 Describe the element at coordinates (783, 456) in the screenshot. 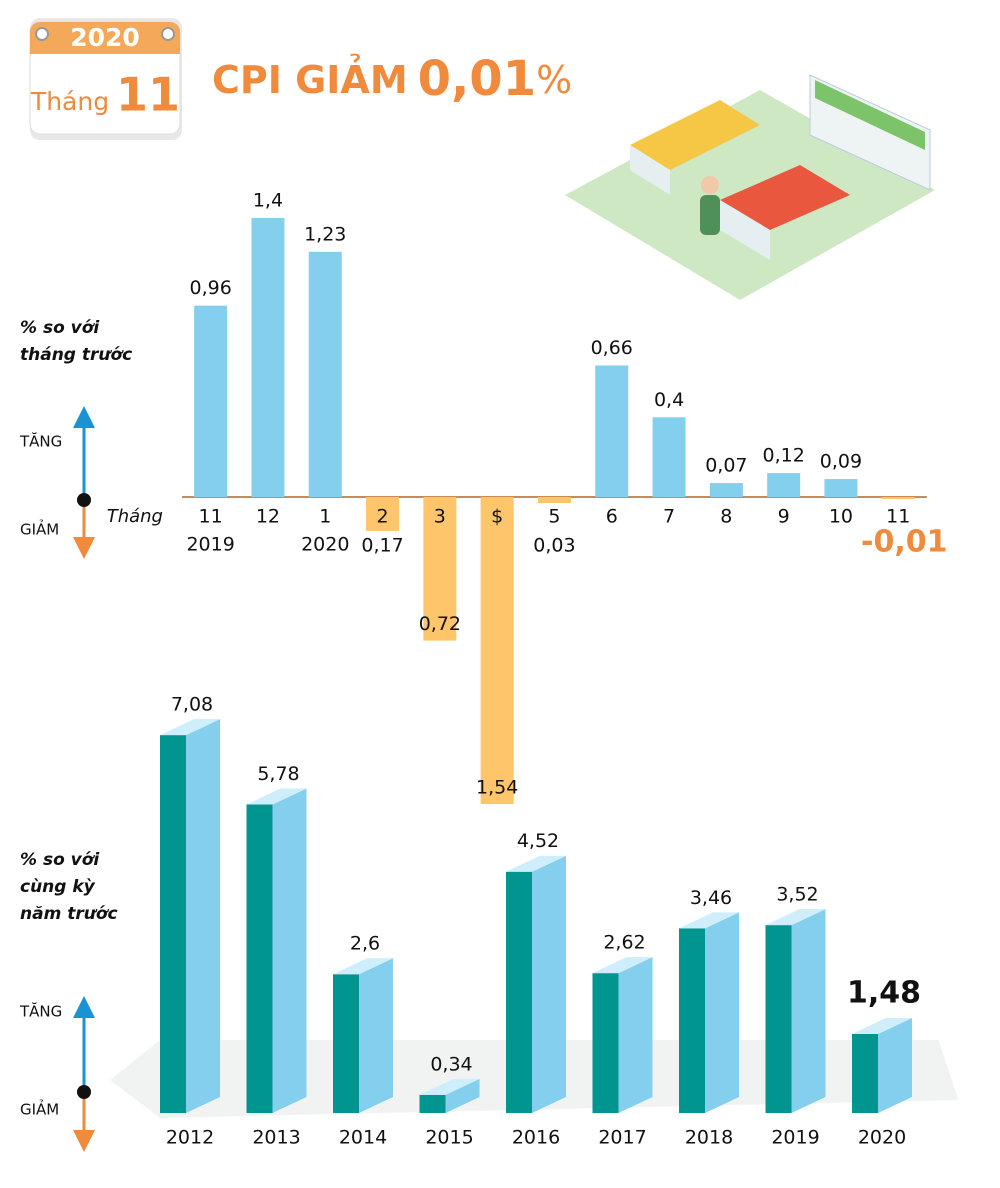

I see `value-label: 0,12` at that location.